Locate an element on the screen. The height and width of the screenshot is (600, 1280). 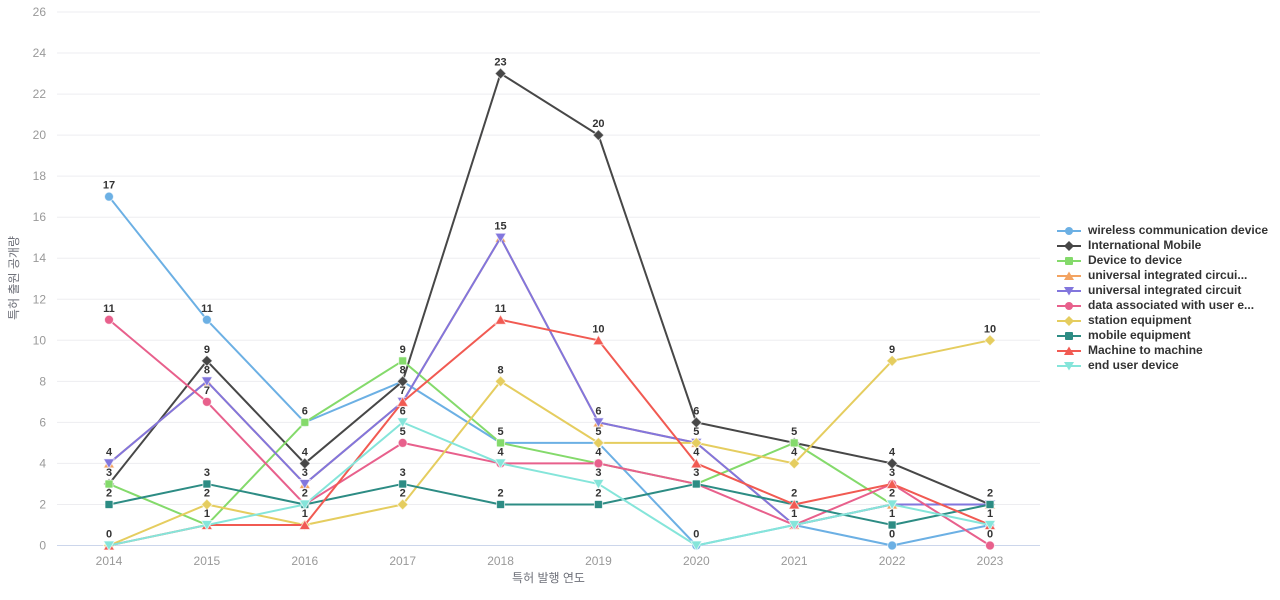
data-point-international-mobile-2022 is located at coordinates (892, 463).